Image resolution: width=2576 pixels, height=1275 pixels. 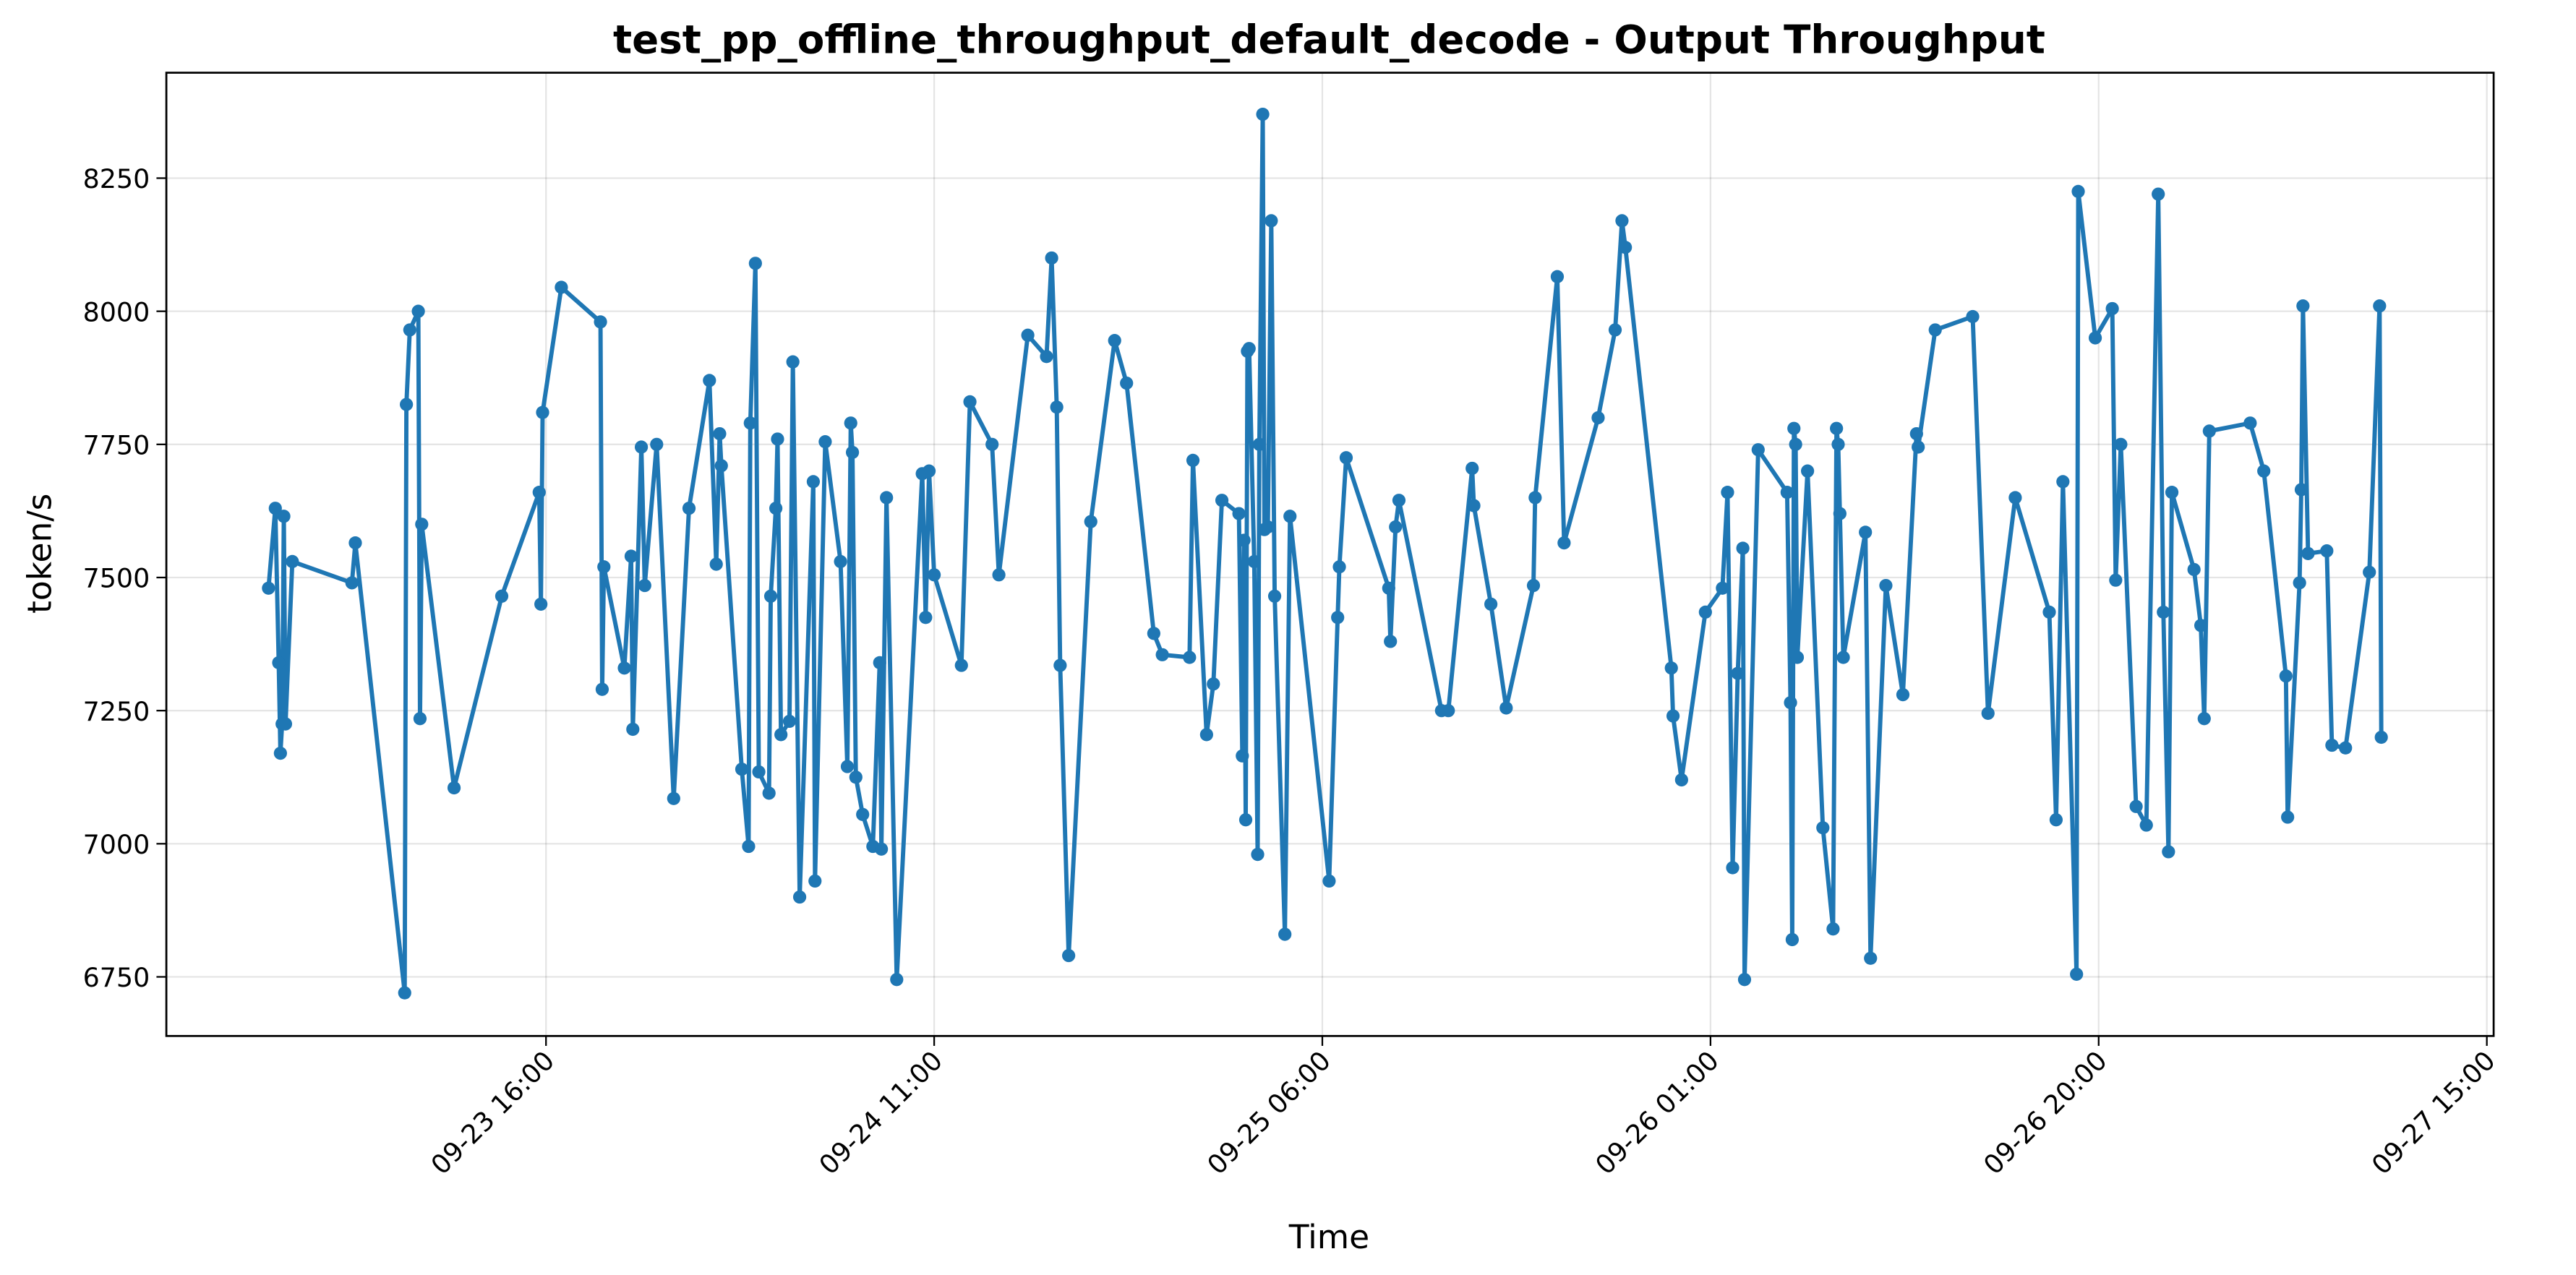 What do you see at coordinates (2045, 1113) in the screenshot?
I see `x-tick-label: 09-26 20:00` at bounding box center [2045, 1113].